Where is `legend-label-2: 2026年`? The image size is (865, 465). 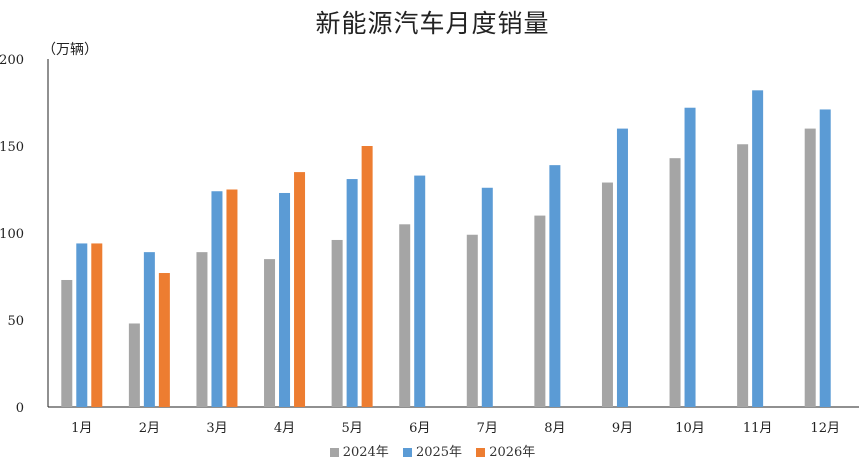
legend-label-2: 2026年 is located at coordinates (512, 452).